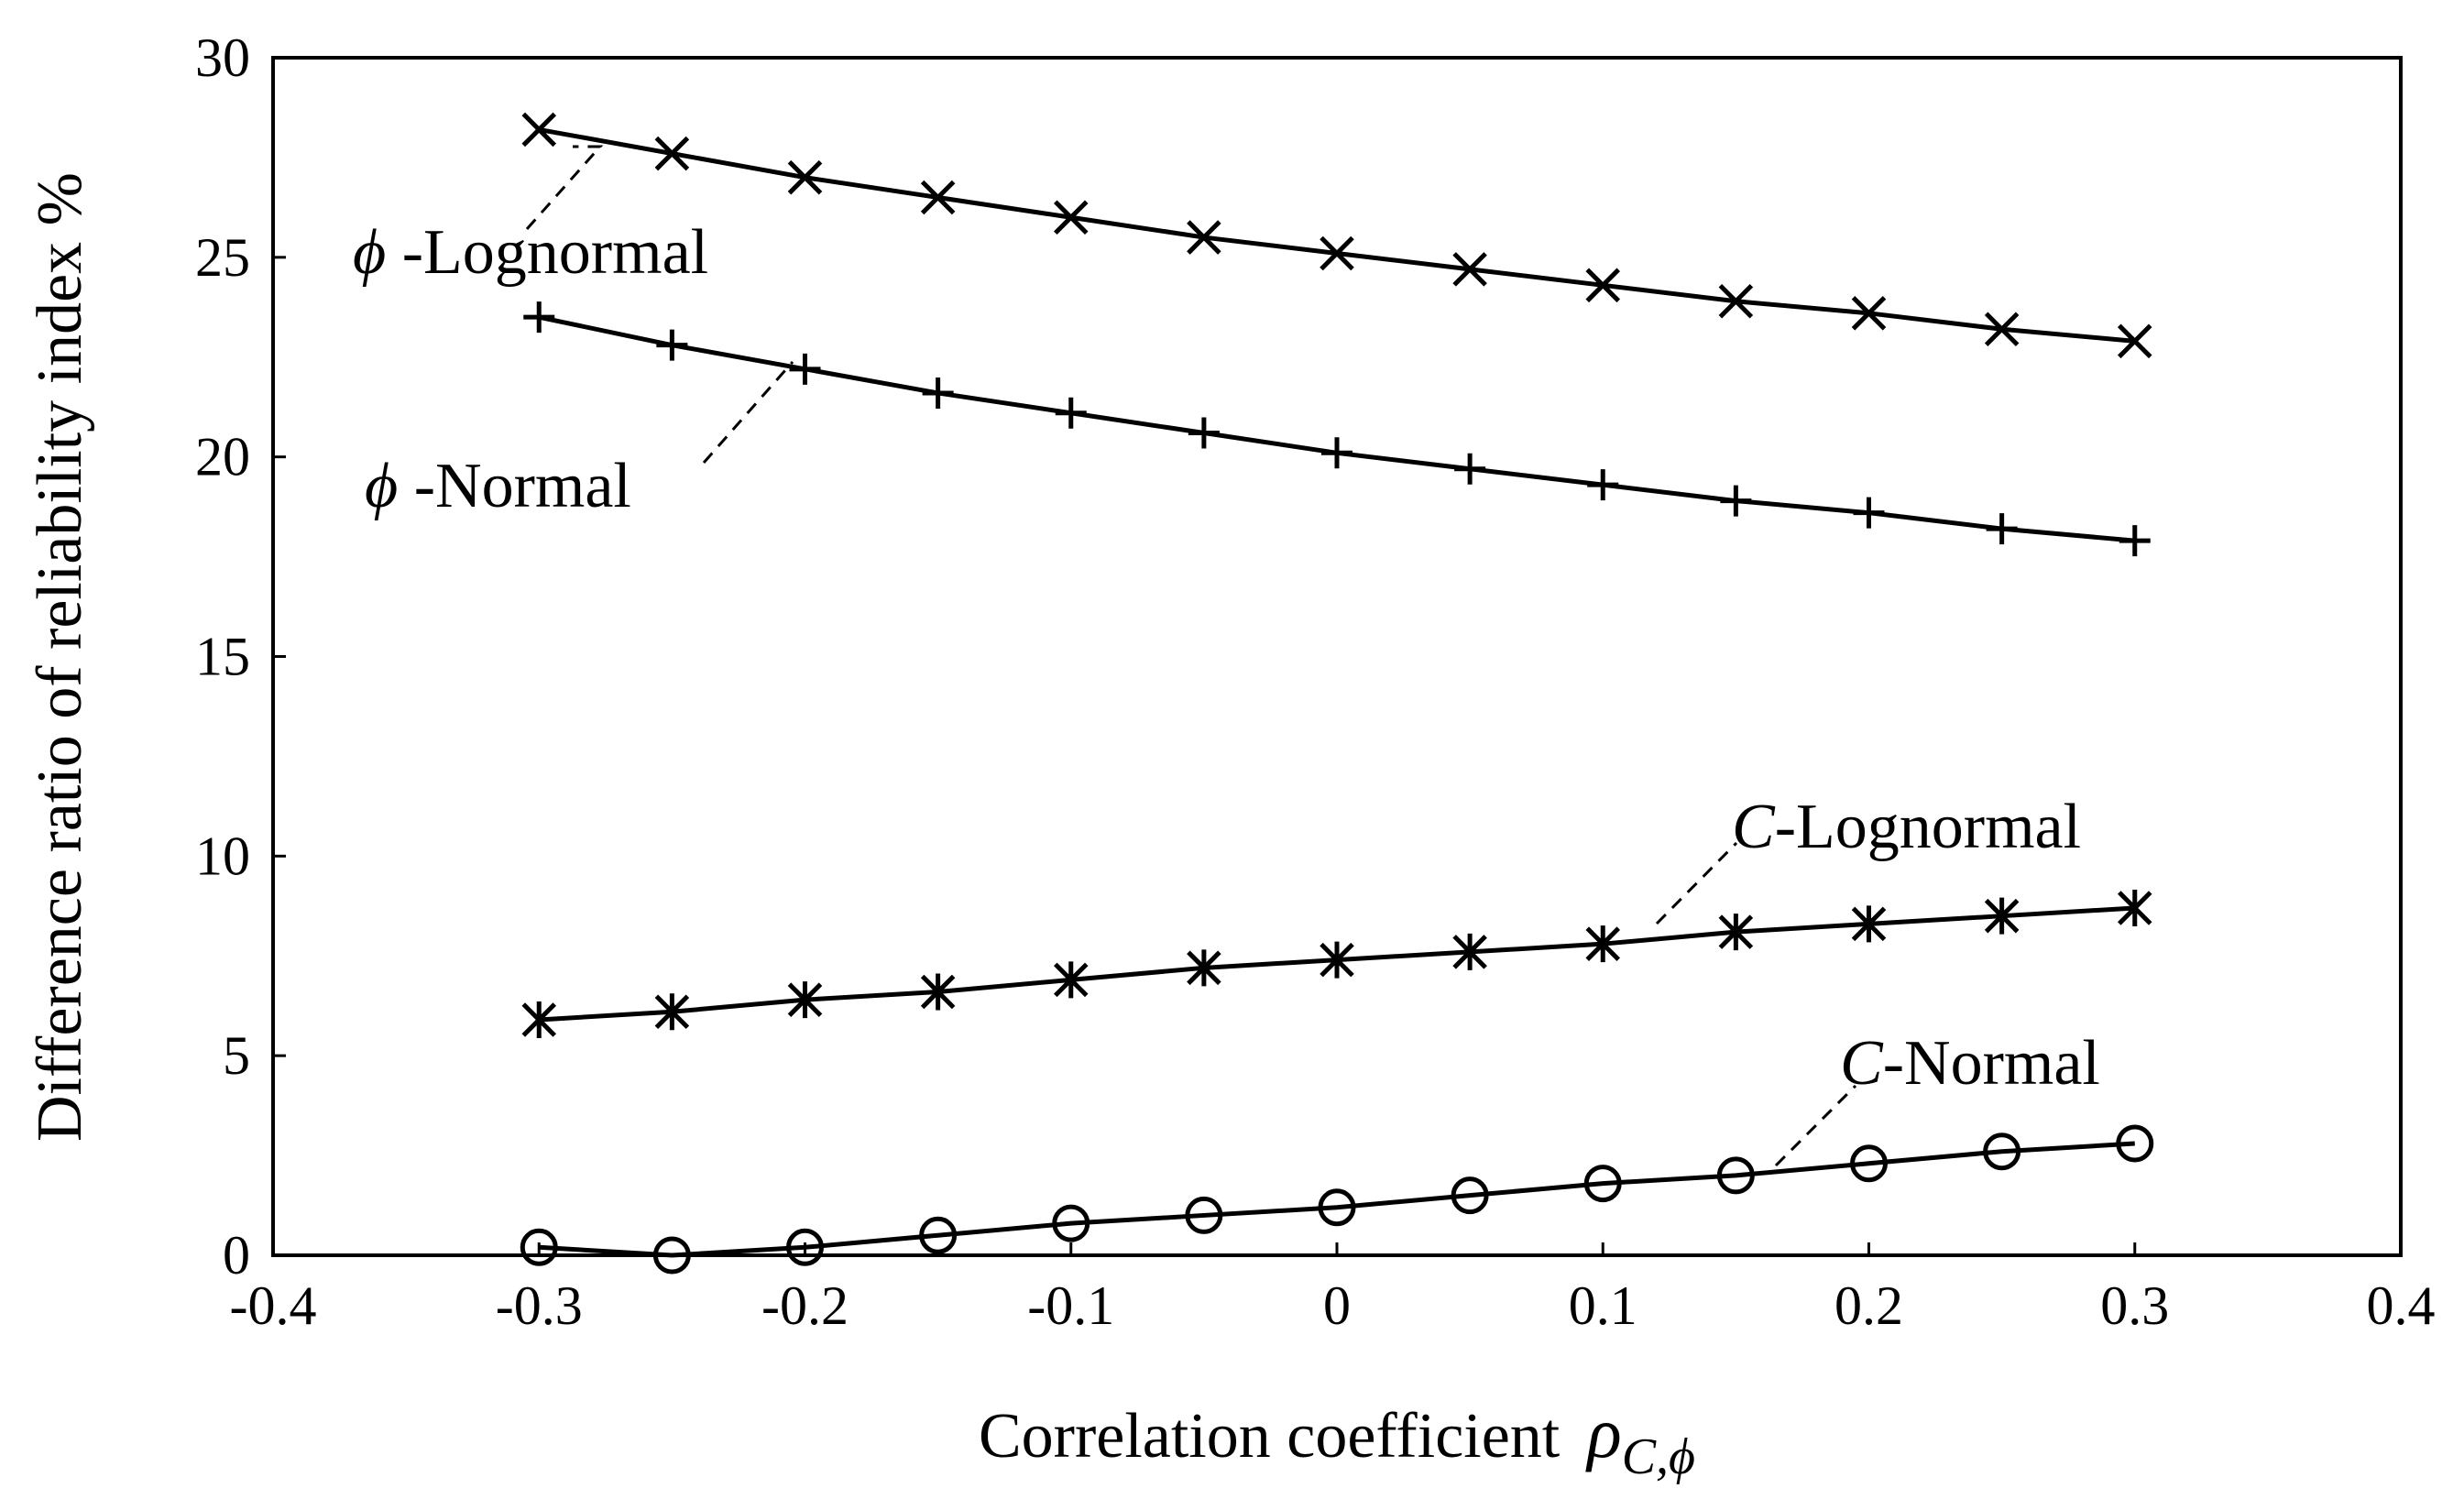  What do you see at coordinates (1070, 1306) in the screenshot?
I see `x-tick-label: -0.1` at bounding box center [1070, 1306].